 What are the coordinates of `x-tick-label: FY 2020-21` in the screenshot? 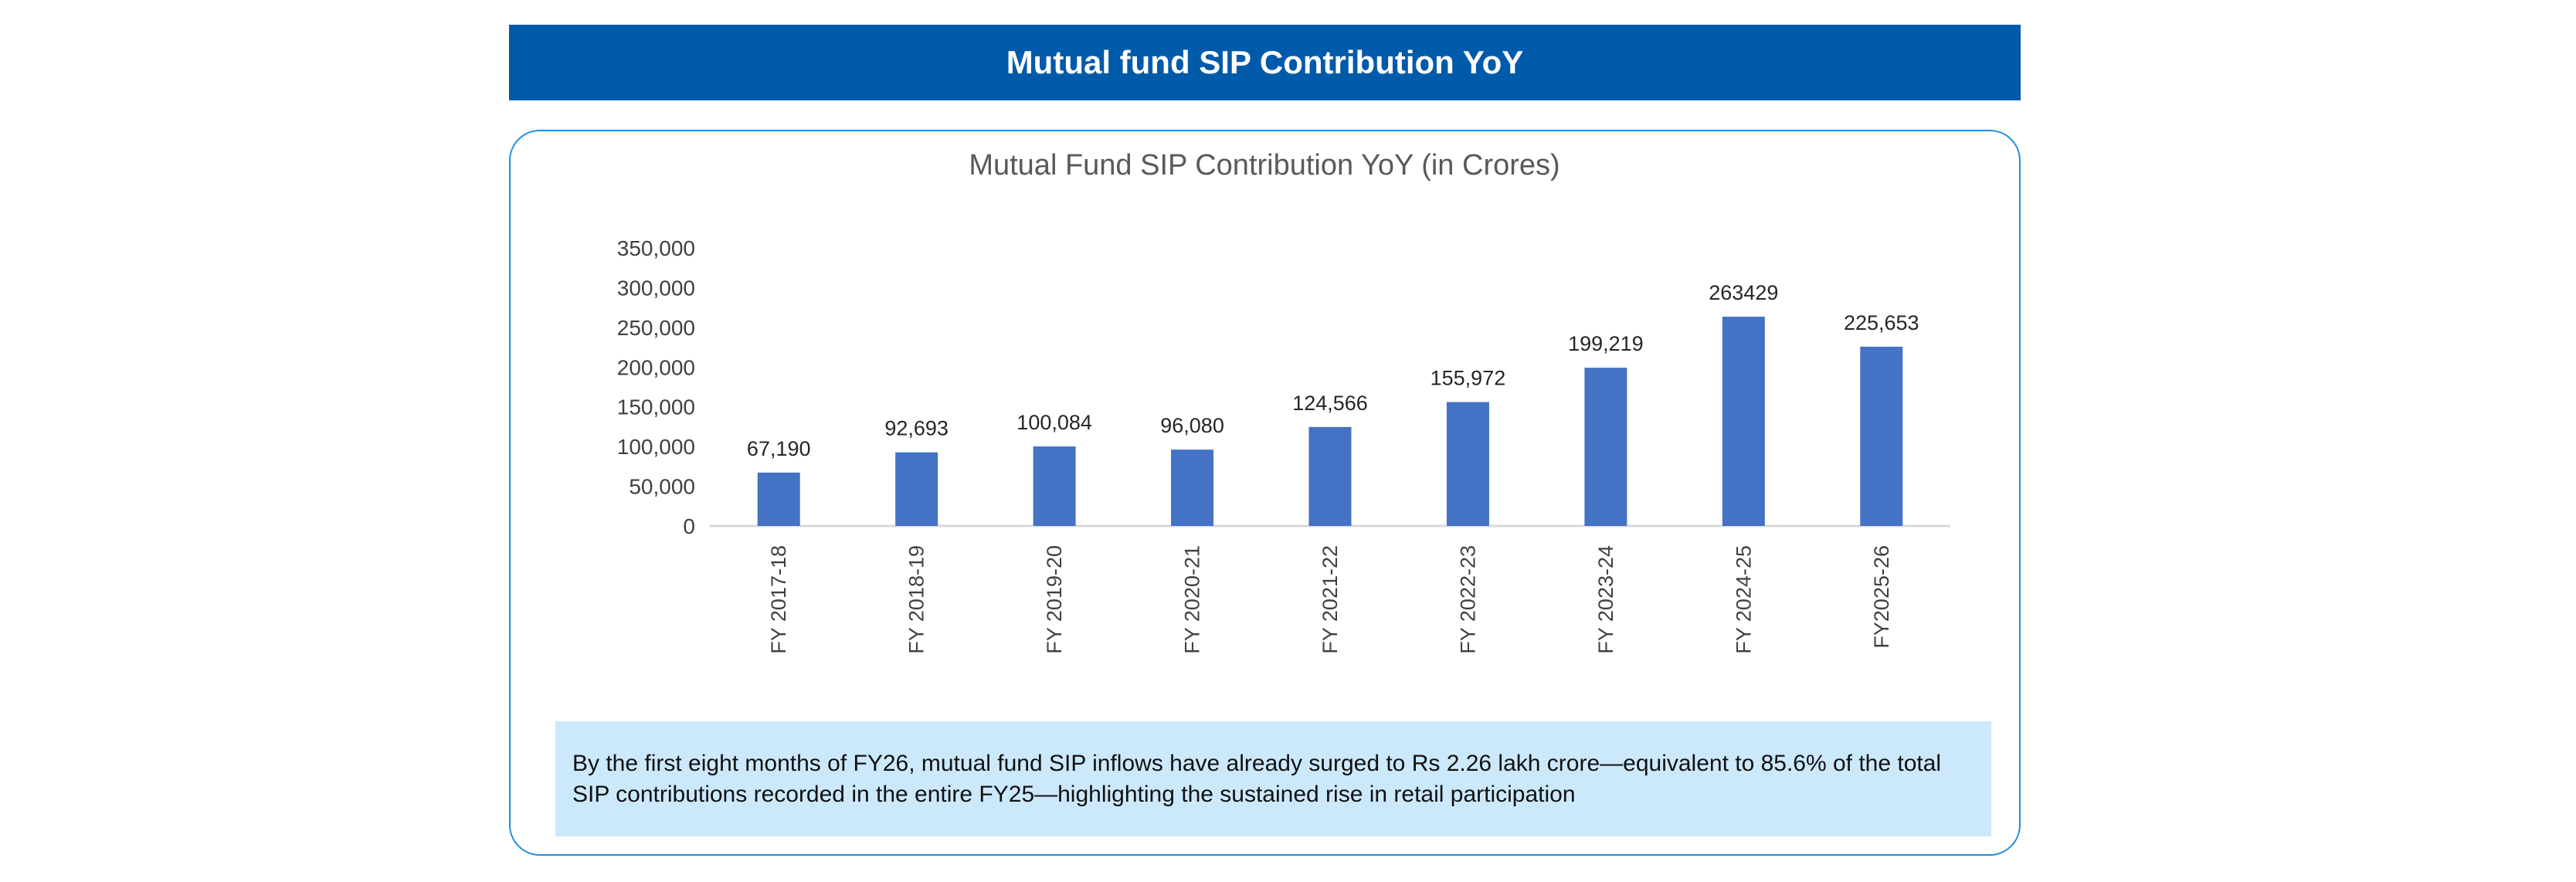 It's located at (1192, 600).